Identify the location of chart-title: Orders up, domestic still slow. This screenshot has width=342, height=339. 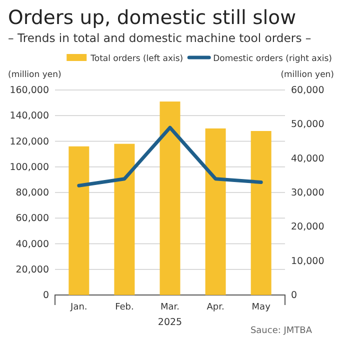
(152, 17).